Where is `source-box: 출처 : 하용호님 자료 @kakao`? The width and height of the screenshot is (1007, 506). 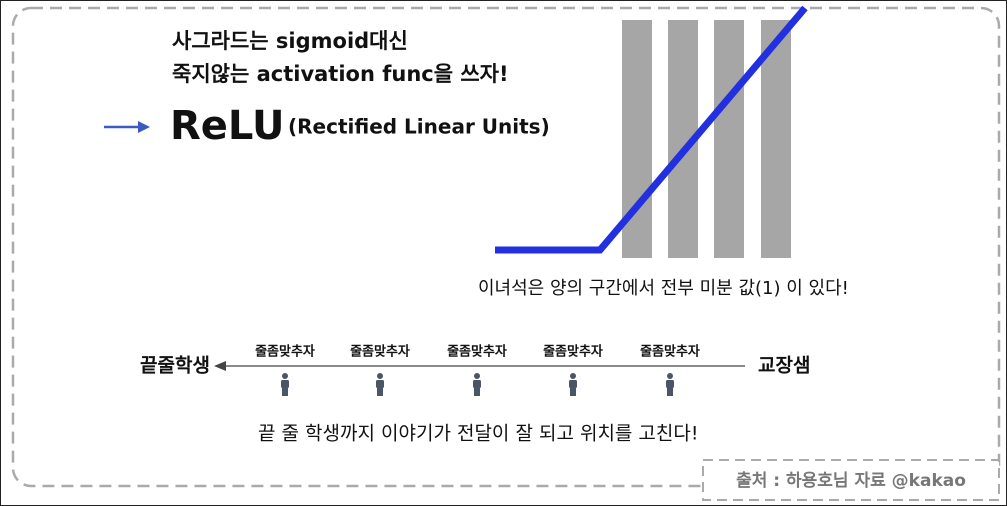 source-box: 출처 : 하용호님 자료 @kakao is located at coordinates (851, 480).